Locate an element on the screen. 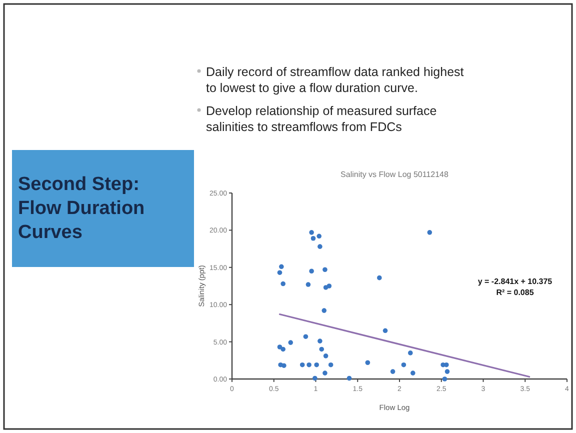  text: Second Step: Flow Duration Curves is located at coordinates (81, 208).